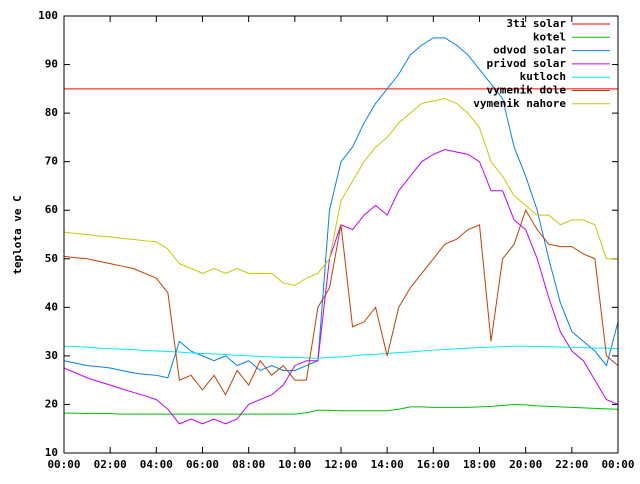  What do you see at coordinates (536, 23) in the screenshot?
I see `legend-label: 3ti solar` at bounding box center [536, 23].